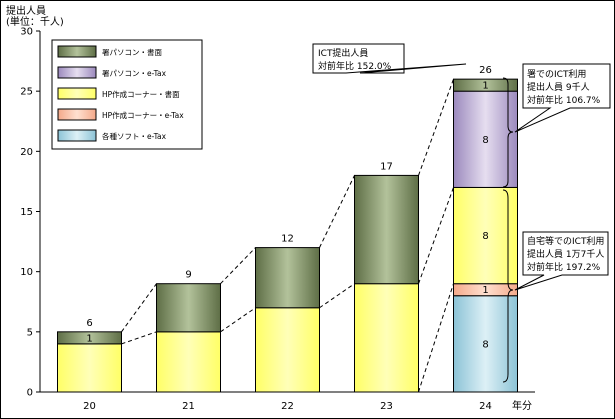 The image size is (615, 419). Describe the element at coordinates (134, 73) in the screenshot. I see `legend-label: 署パソコン・e-Tax` at that location.